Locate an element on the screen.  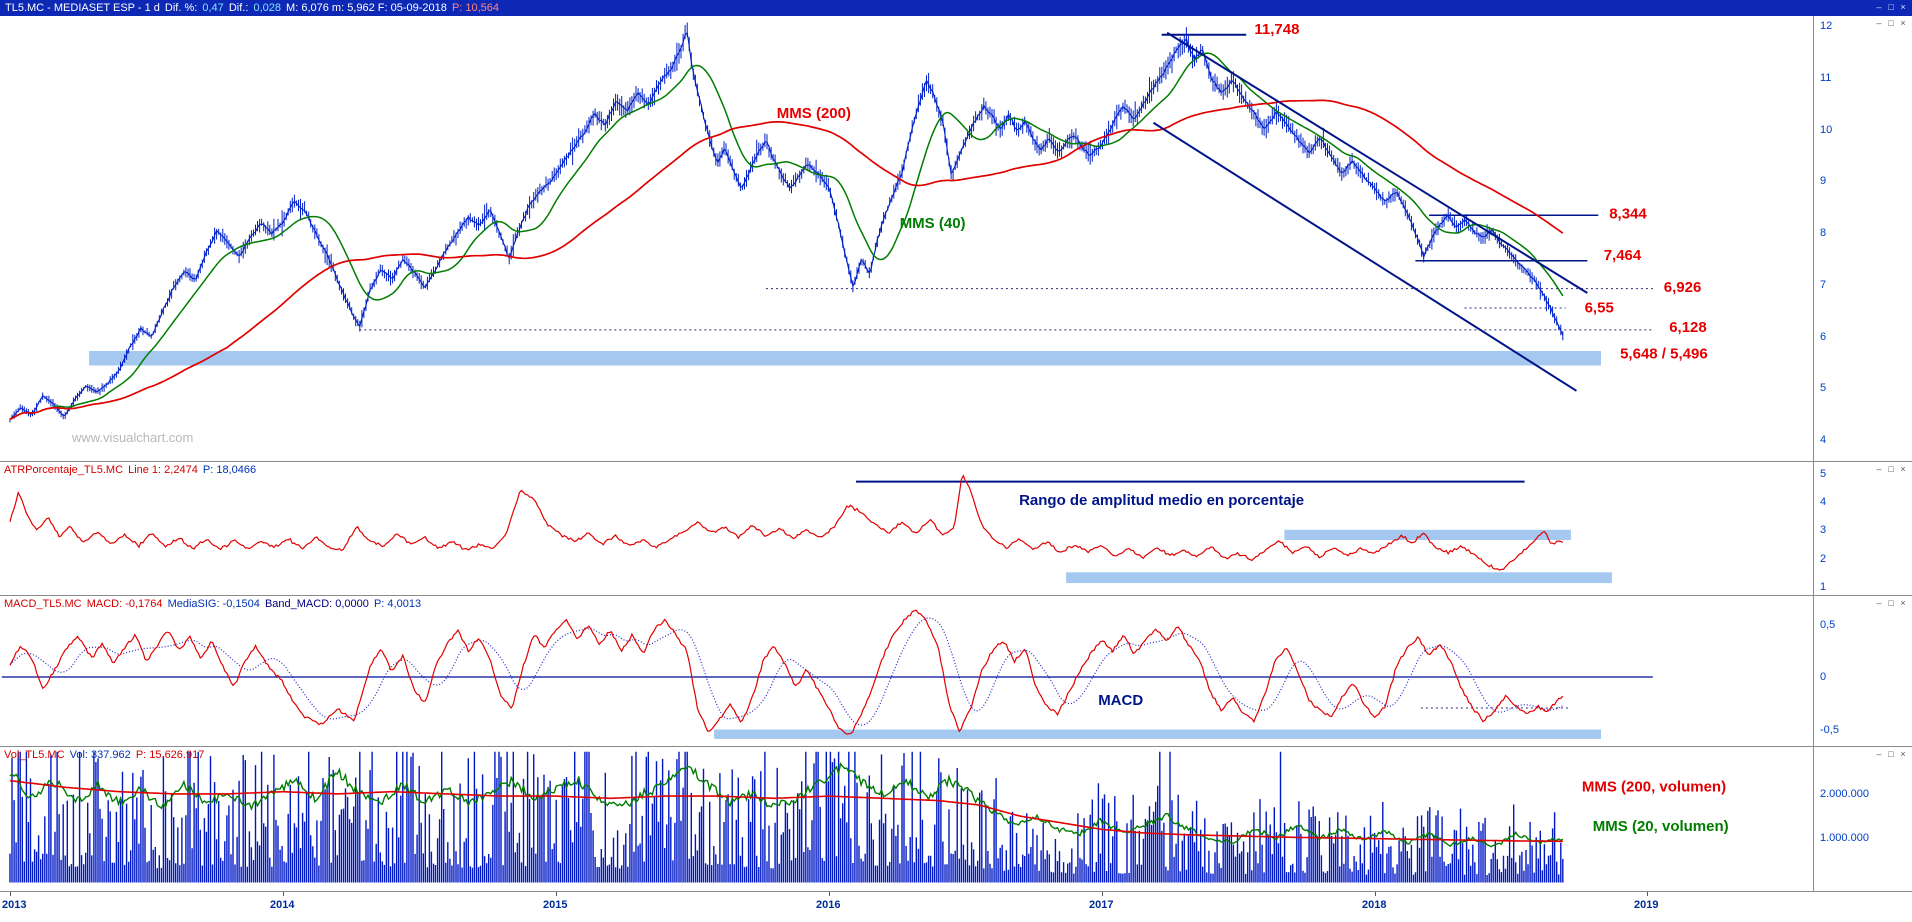
header-segment: Band_MACD: 0,0000 is located at coordinates (318, 604).